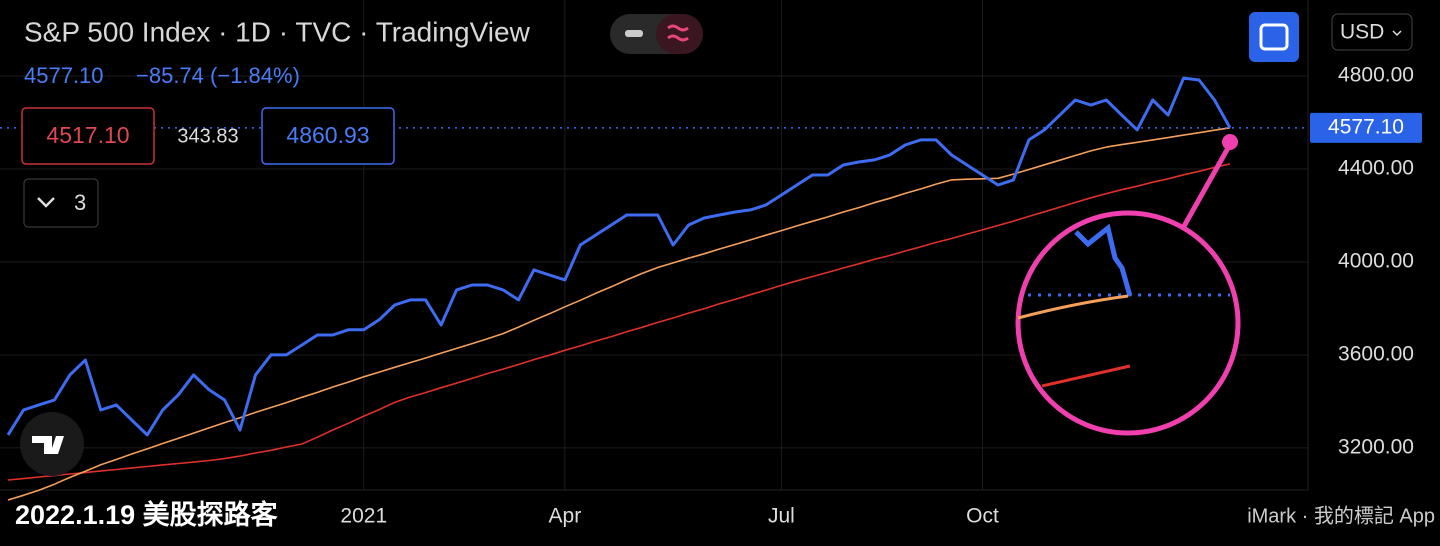 The image size is (1440, 546). I want to click on sell-price: 4517.10, so click(87, 135).